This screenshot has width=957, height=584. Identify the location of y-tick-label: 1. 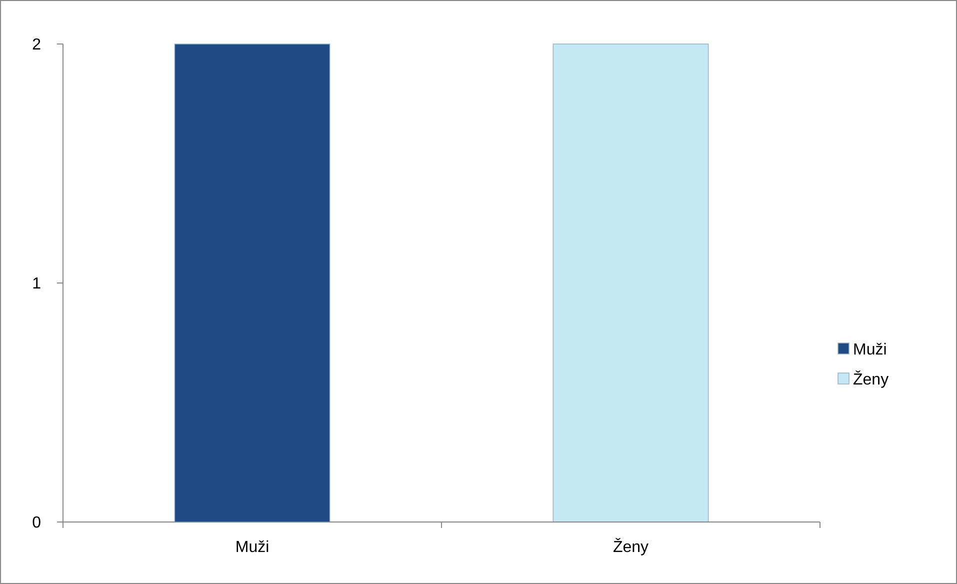
(37, 284).